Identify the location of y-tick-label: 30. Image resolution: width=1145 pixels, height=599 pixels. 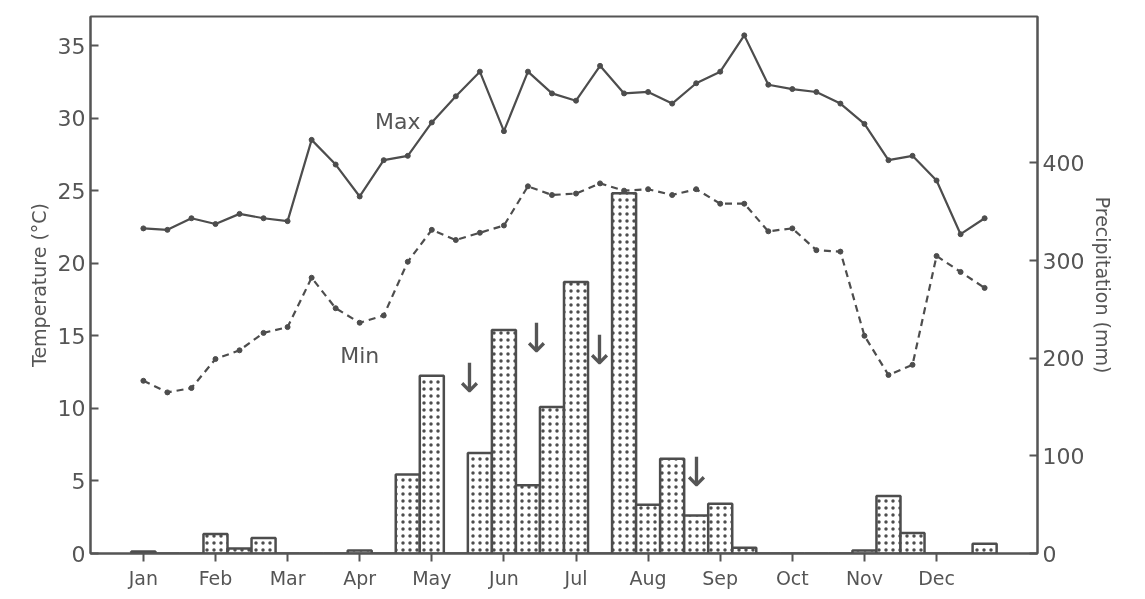
(71, 119).